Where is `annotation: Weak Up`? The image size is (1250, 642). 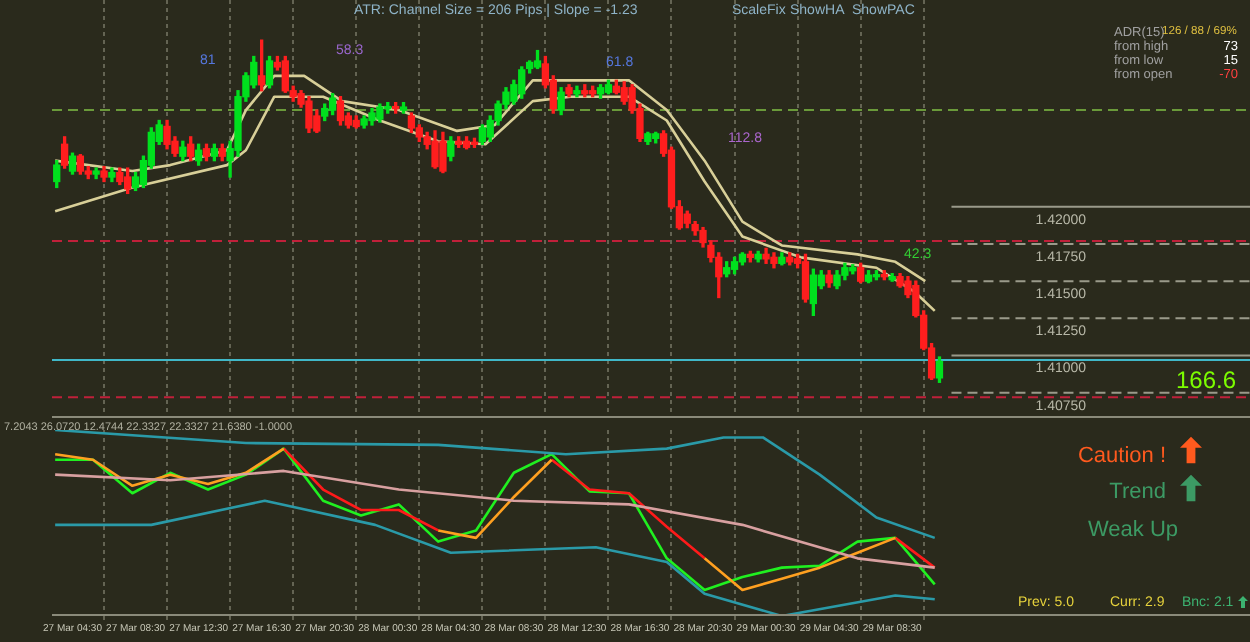
annotation: Weak Up is located at coordinates (1133, 530).